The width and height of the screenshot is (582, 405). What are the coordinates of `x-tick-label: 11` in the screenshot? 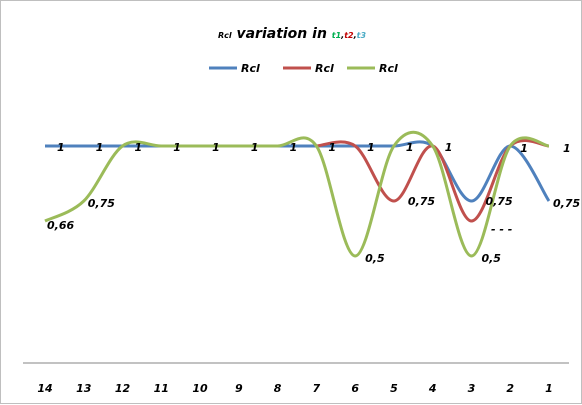 It's located at (161, 388).